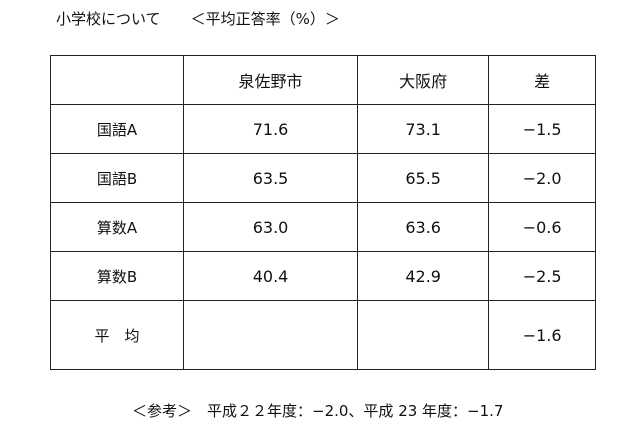  What do you see at coordinates (117, 227) in the screenshot?
I see `row-label: 算数A` at bounding box center [117, 227].